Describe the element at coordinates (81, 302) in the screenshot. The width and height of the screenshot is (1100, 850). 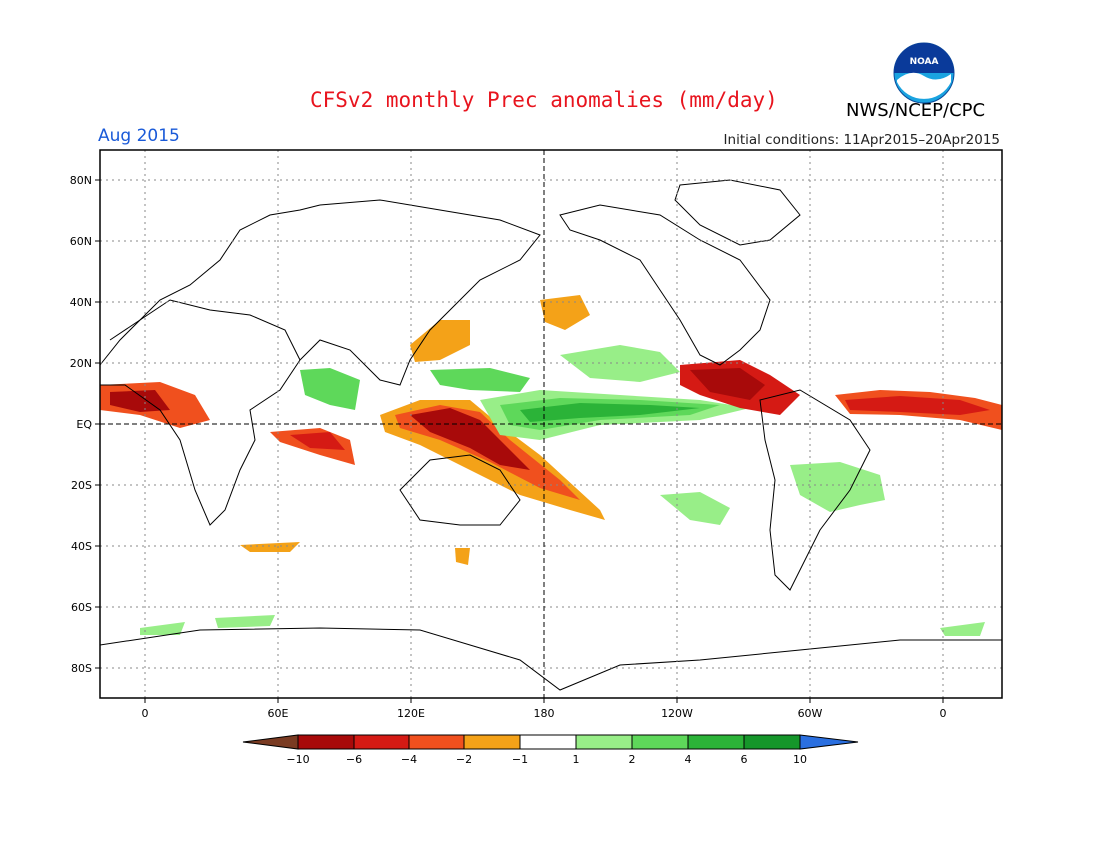
I see `lat-label: 40N` at that location.